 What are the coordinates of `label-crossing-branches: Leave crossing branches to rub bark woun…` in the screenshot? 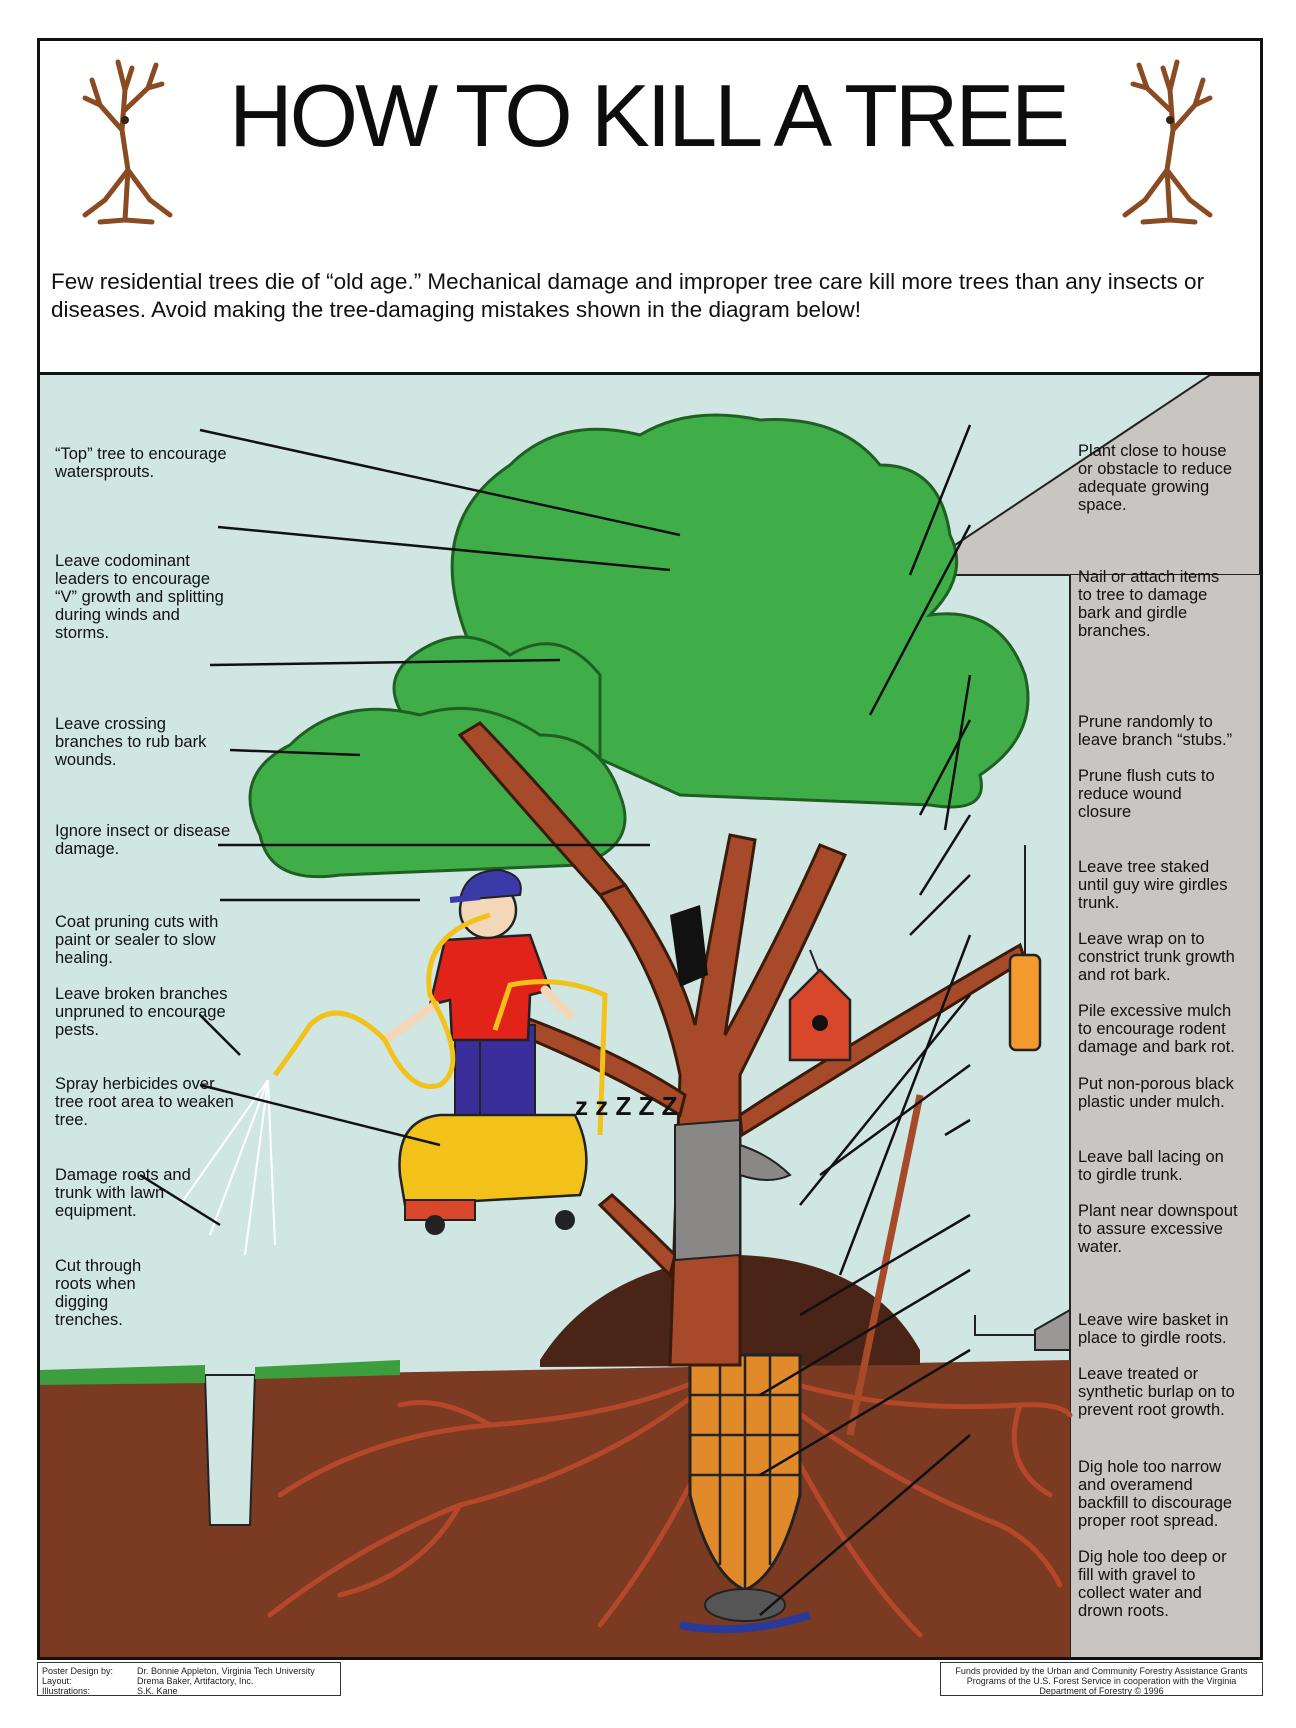 It's located at (131, 742).